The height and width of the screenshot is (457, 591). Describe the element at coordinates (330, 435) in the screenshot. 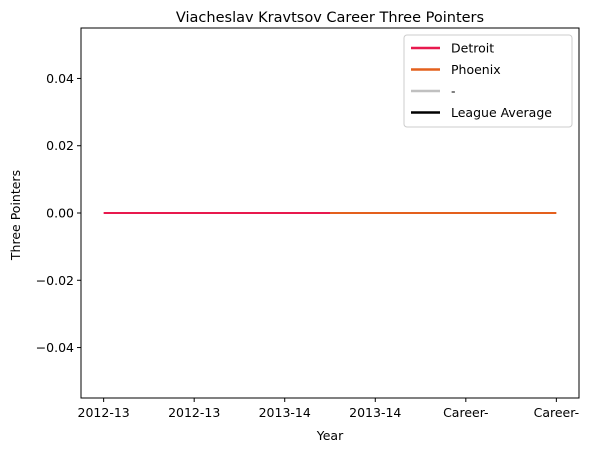

I see `x-axis-label: Year` at that location.